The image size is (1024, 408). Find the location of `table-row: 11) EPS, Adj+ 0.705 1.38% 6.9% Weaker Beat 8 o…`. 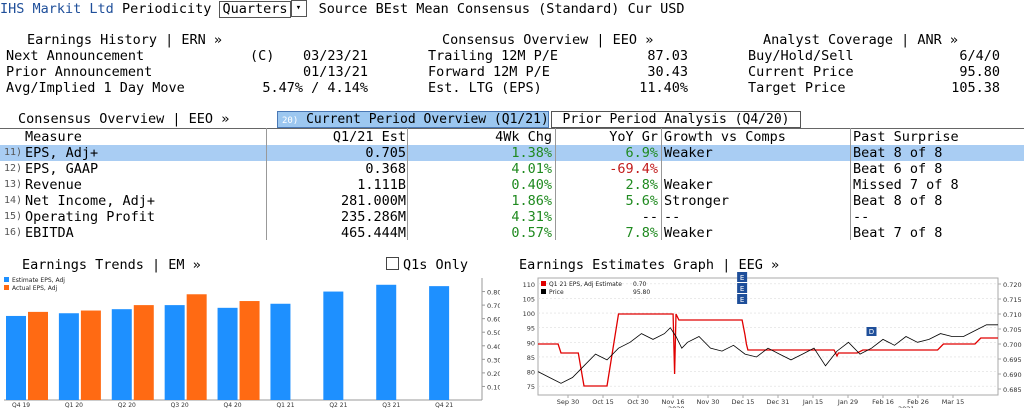

table-row: 11) EPS, Adj+ 0.705 1.38% 6.9% Weaker Beat 8 o… is located at coordinates (512, 153).